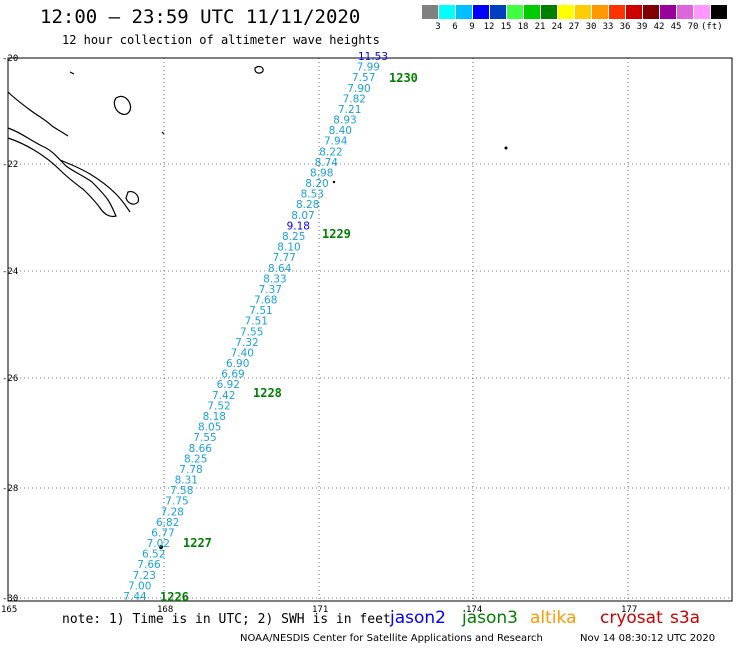 This screenshot has height=650, width=740. What do you see at coordinates (336, 234) in the screenshot?
I see `pass-time-label: 1229` at bounding box center [336, 234].